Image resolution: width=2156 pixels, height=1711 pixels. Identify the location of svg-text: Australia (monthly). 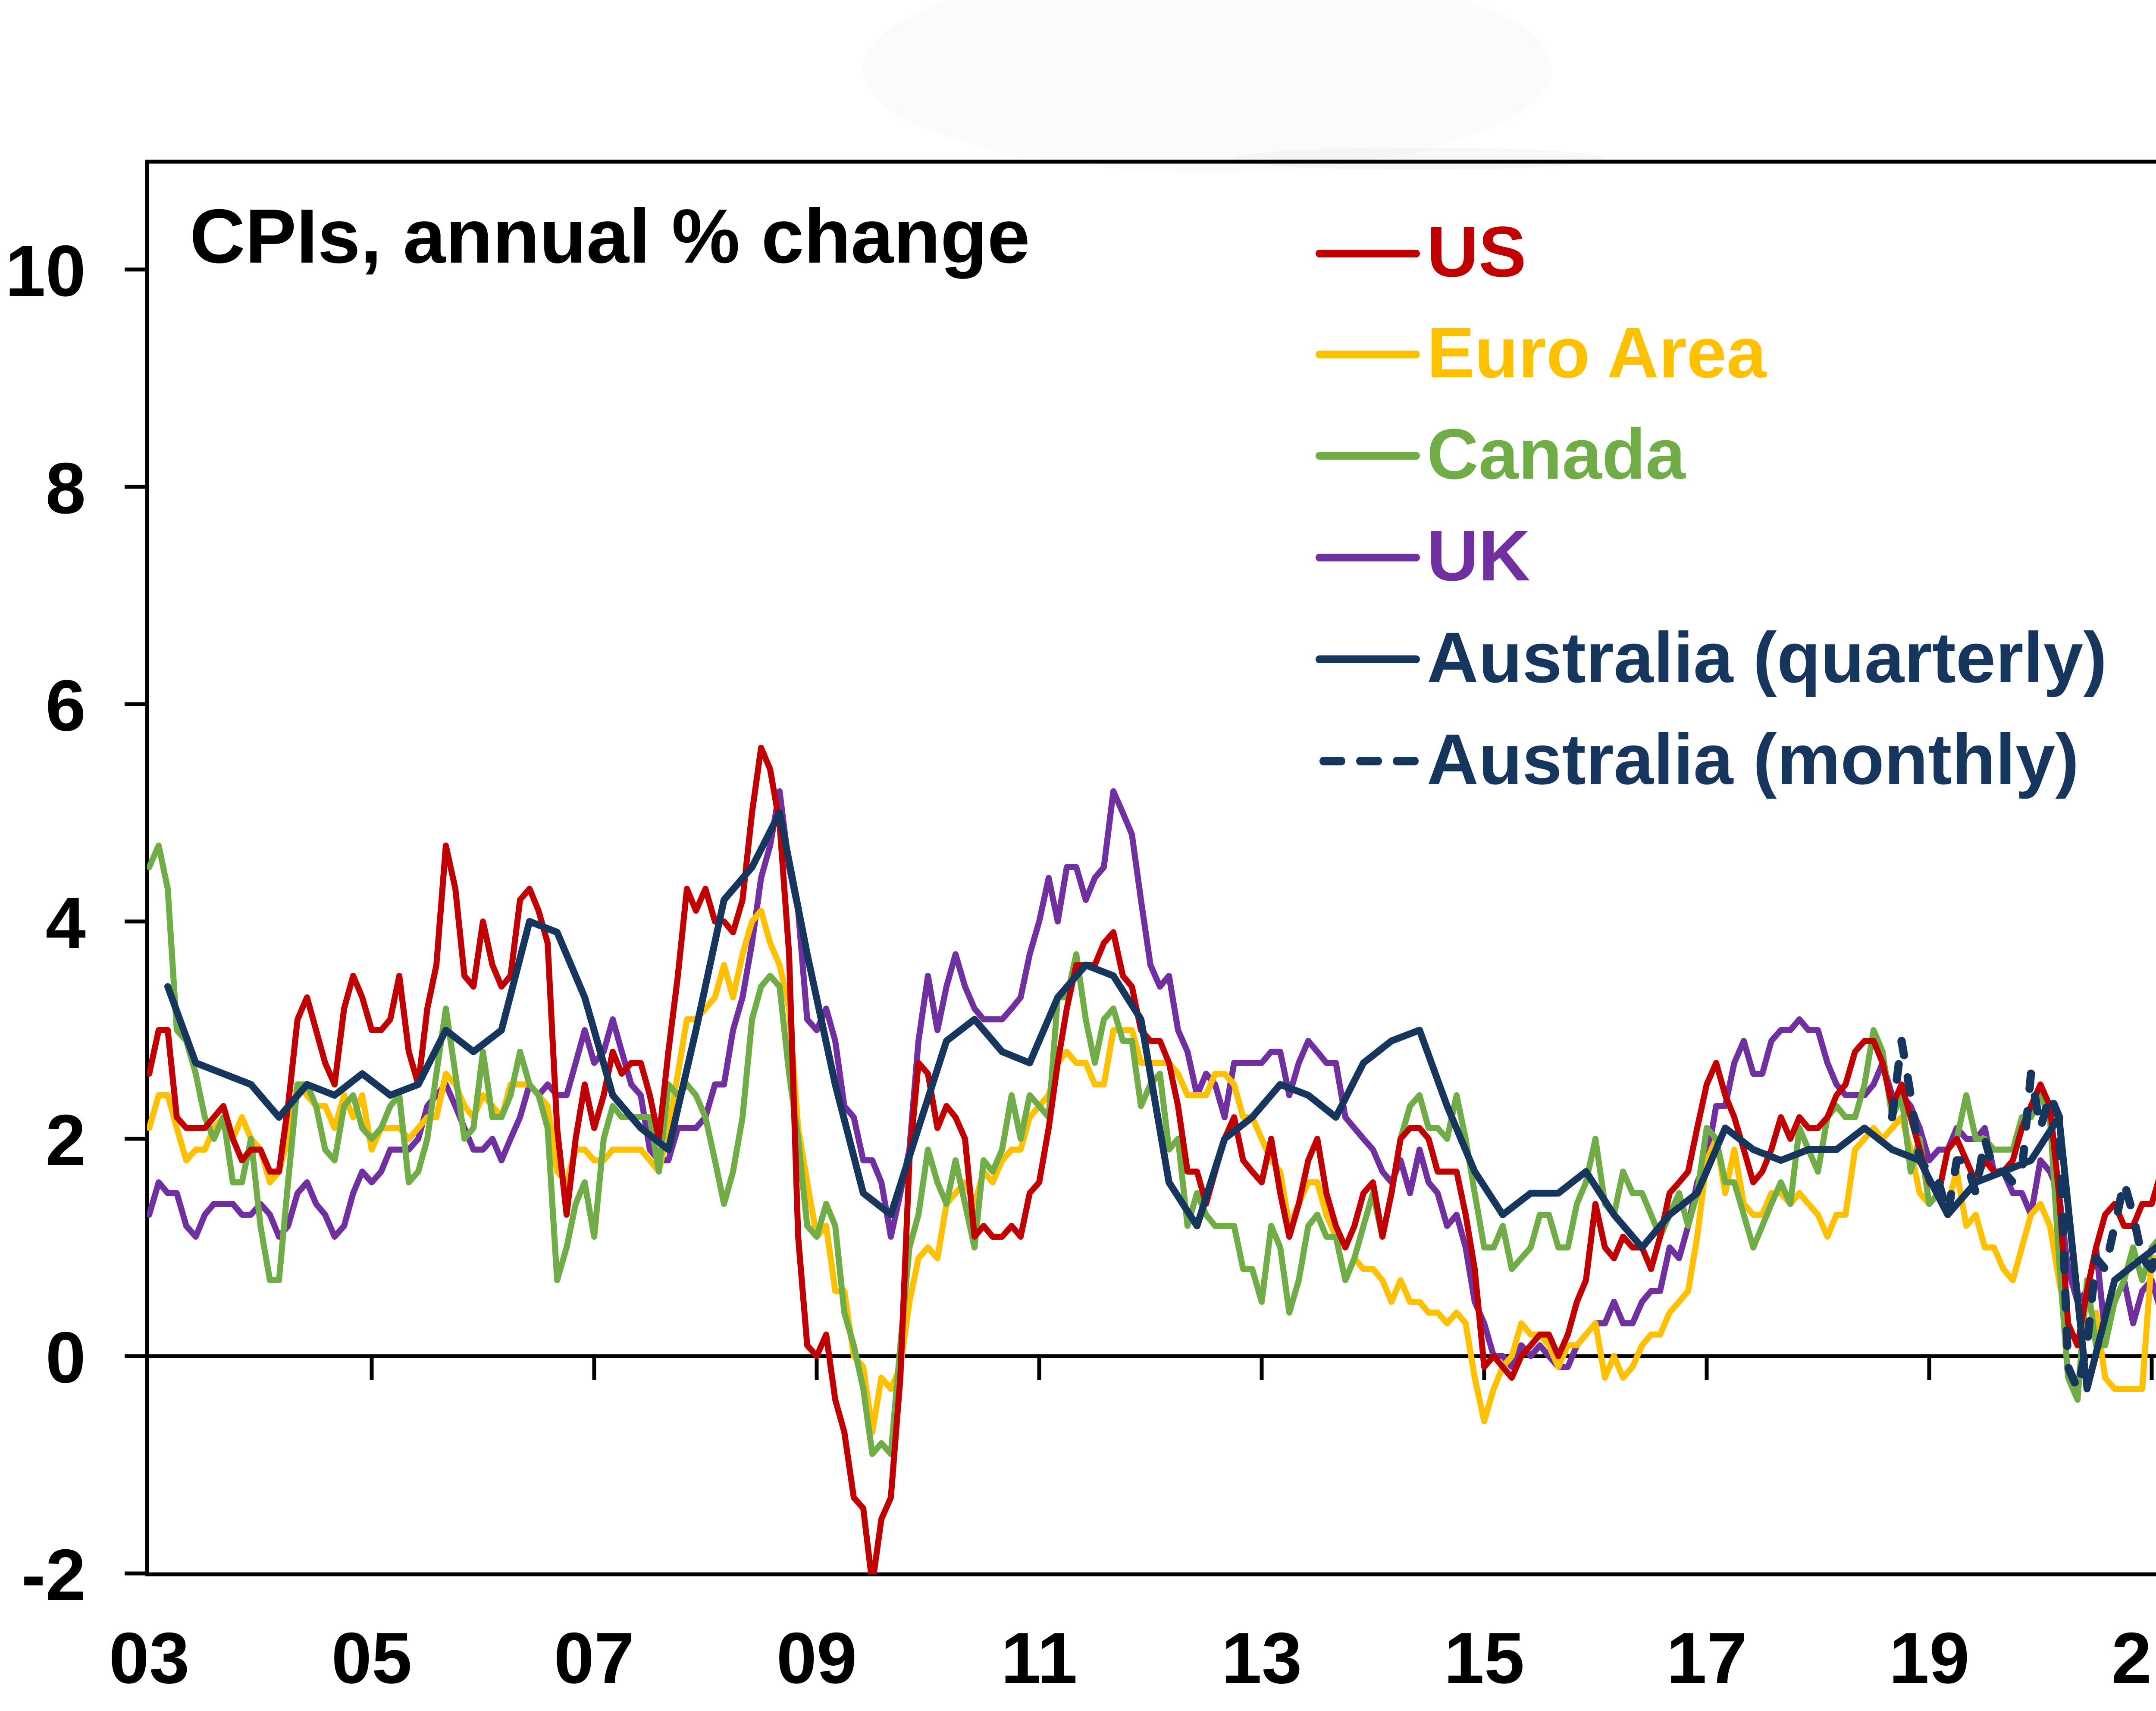
(1753, 759).